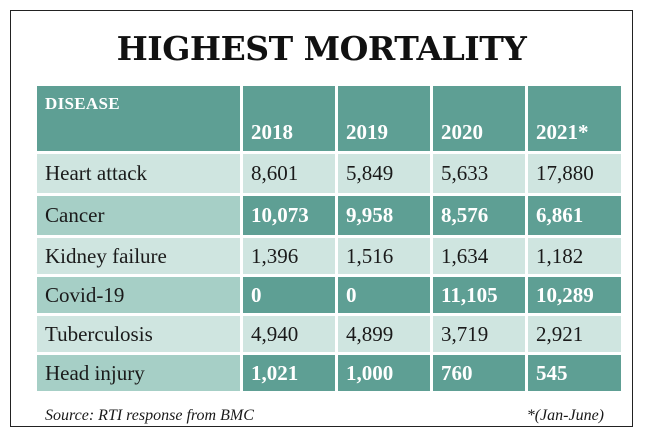  Describe the element at coordinates (576, 374) in the screenshot. I see `cell-head-injury-2021: 545` at that location.